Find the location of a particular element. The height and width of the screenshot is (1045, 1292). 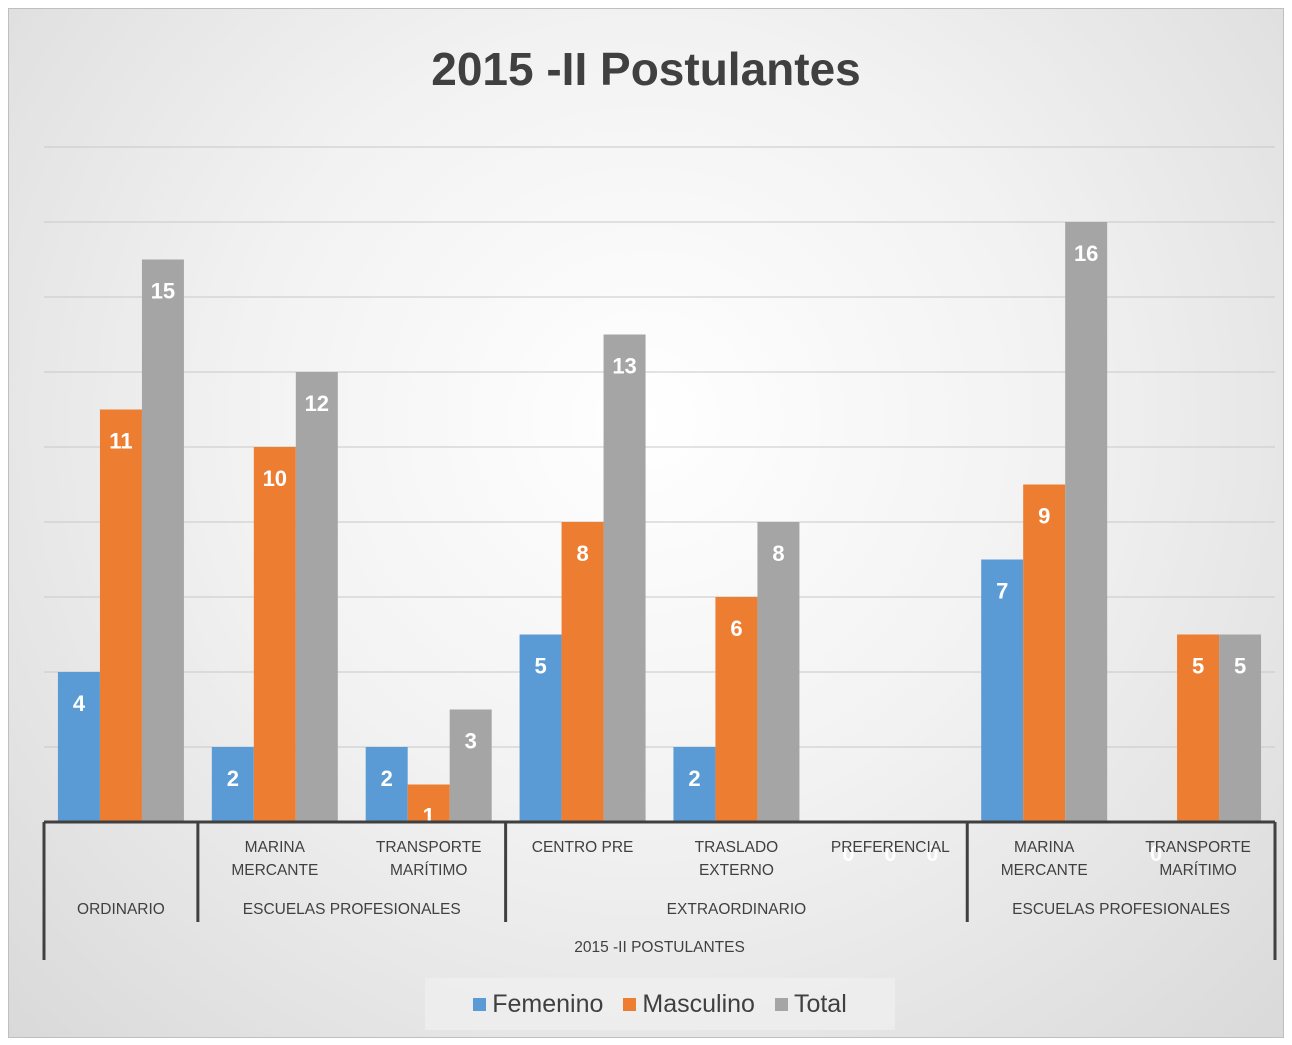

value-label: 4 is located at coordinates (79, 703).